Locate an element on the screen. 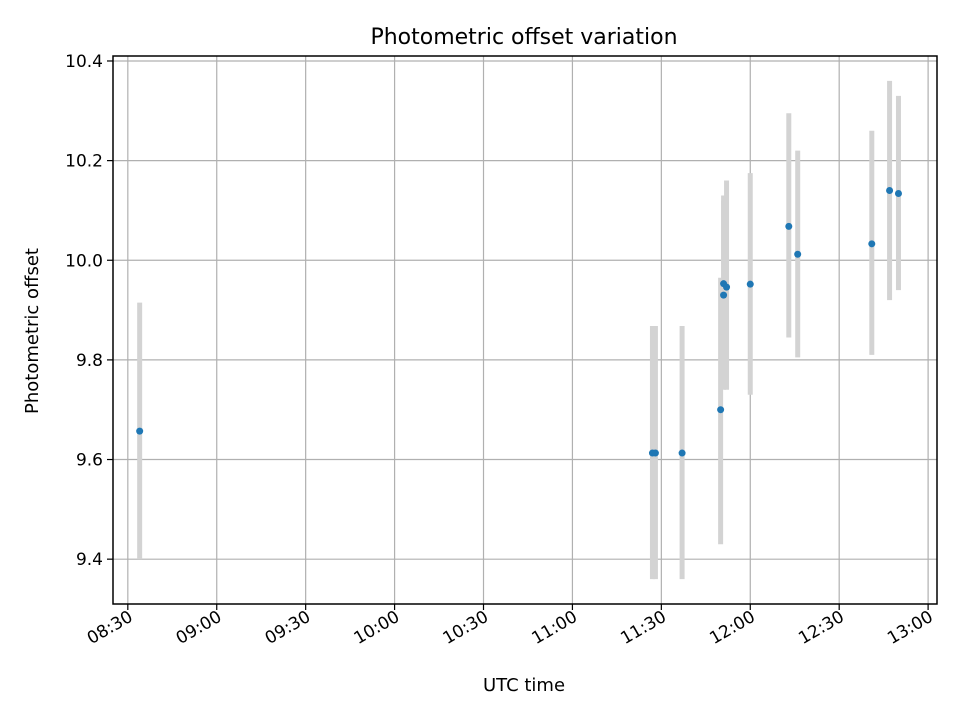 This screenshot has width=960, height=720. y-tick-label: 10.2 is located at coordinates (84, 162).